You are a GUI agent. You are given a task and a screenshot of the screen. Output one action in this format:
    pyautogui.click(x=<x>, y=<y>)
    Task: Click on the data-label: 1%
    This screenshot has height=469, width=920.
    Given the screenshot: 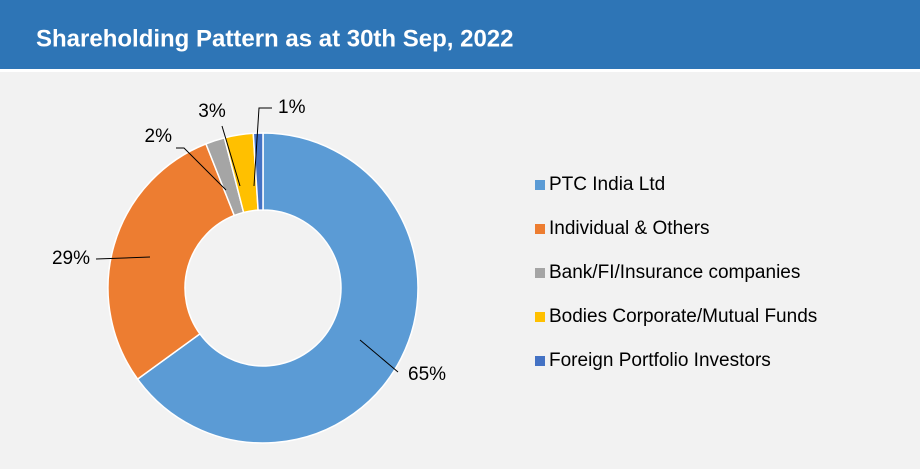 What is the action you would take?
    pyautogui.click(x=292, y=107)
    